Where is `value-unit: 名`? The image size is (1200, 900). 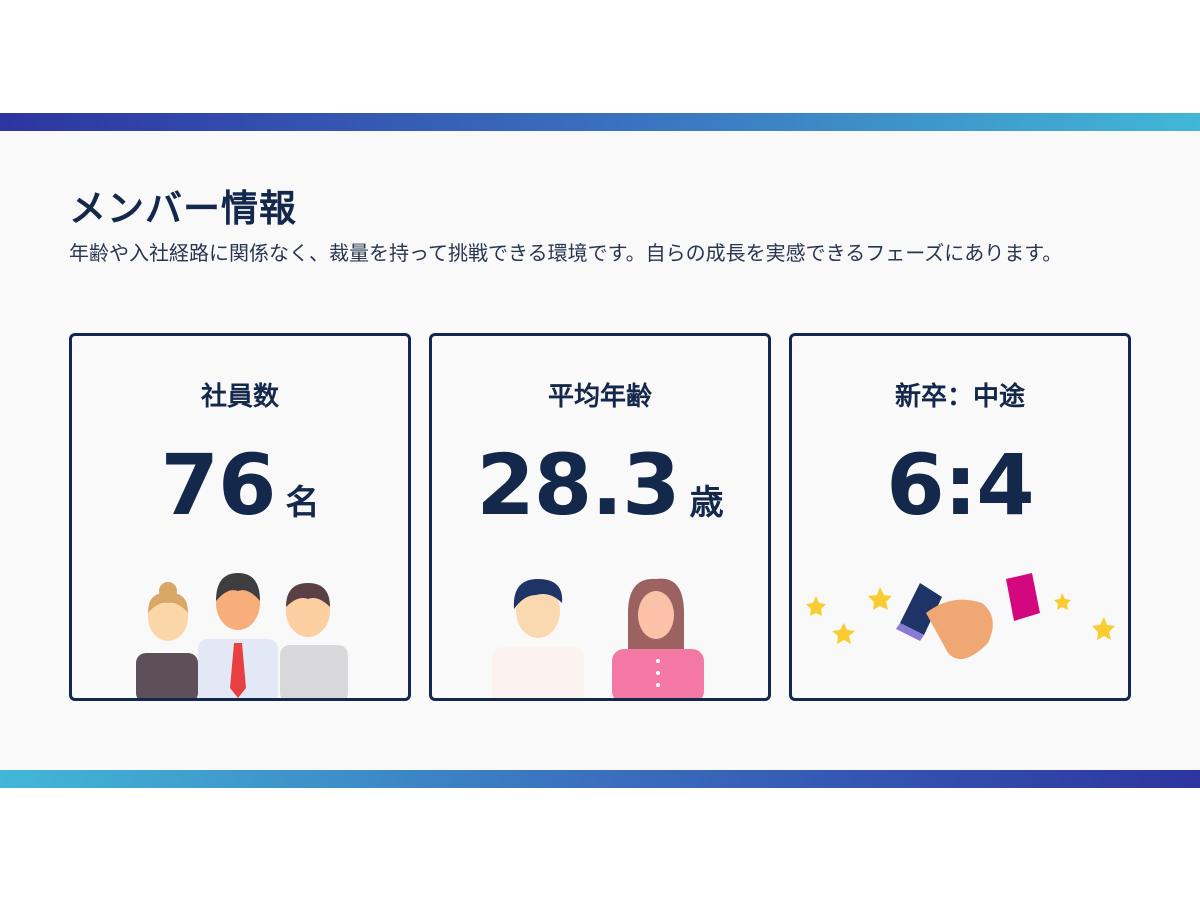
value-unit: 名 is located at coordinates (302, 503).